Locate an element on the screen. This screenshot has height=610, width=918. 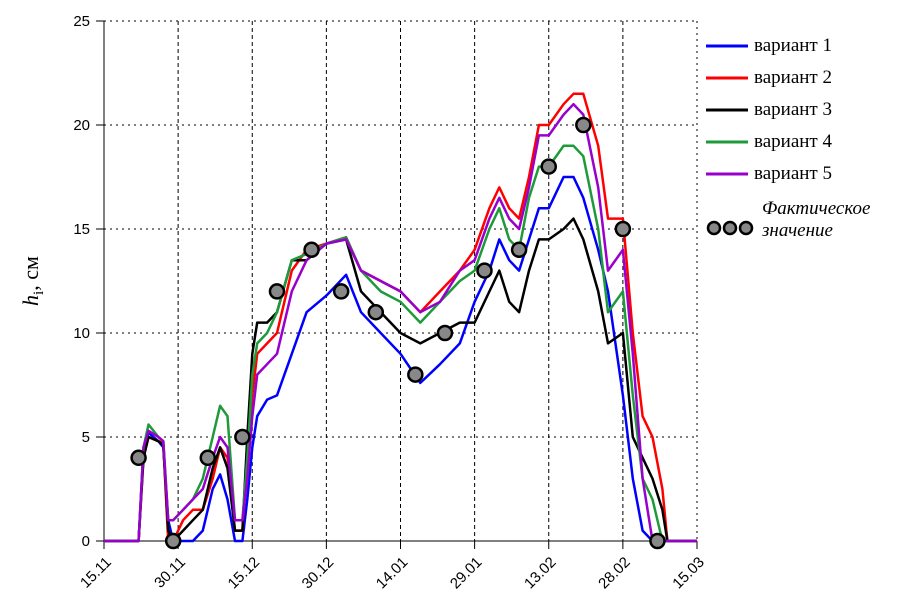
legend-entry: вариант 5 is located at coordinates (794, 174).